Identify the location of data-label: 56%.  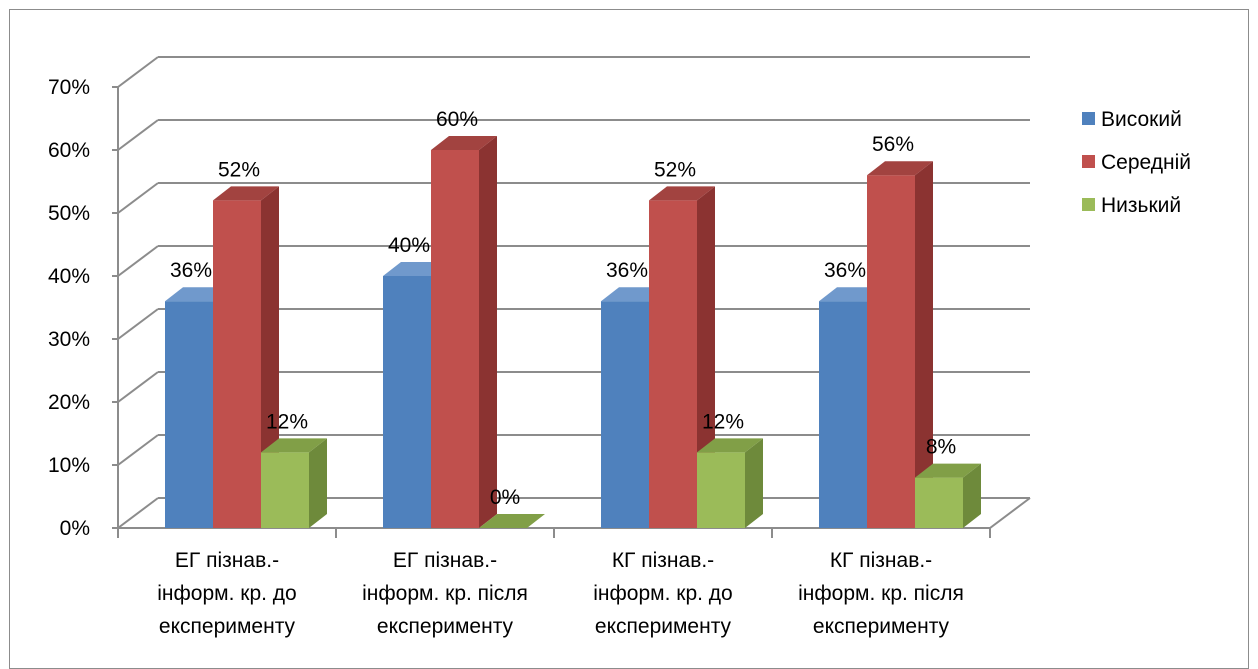
(893, 144).